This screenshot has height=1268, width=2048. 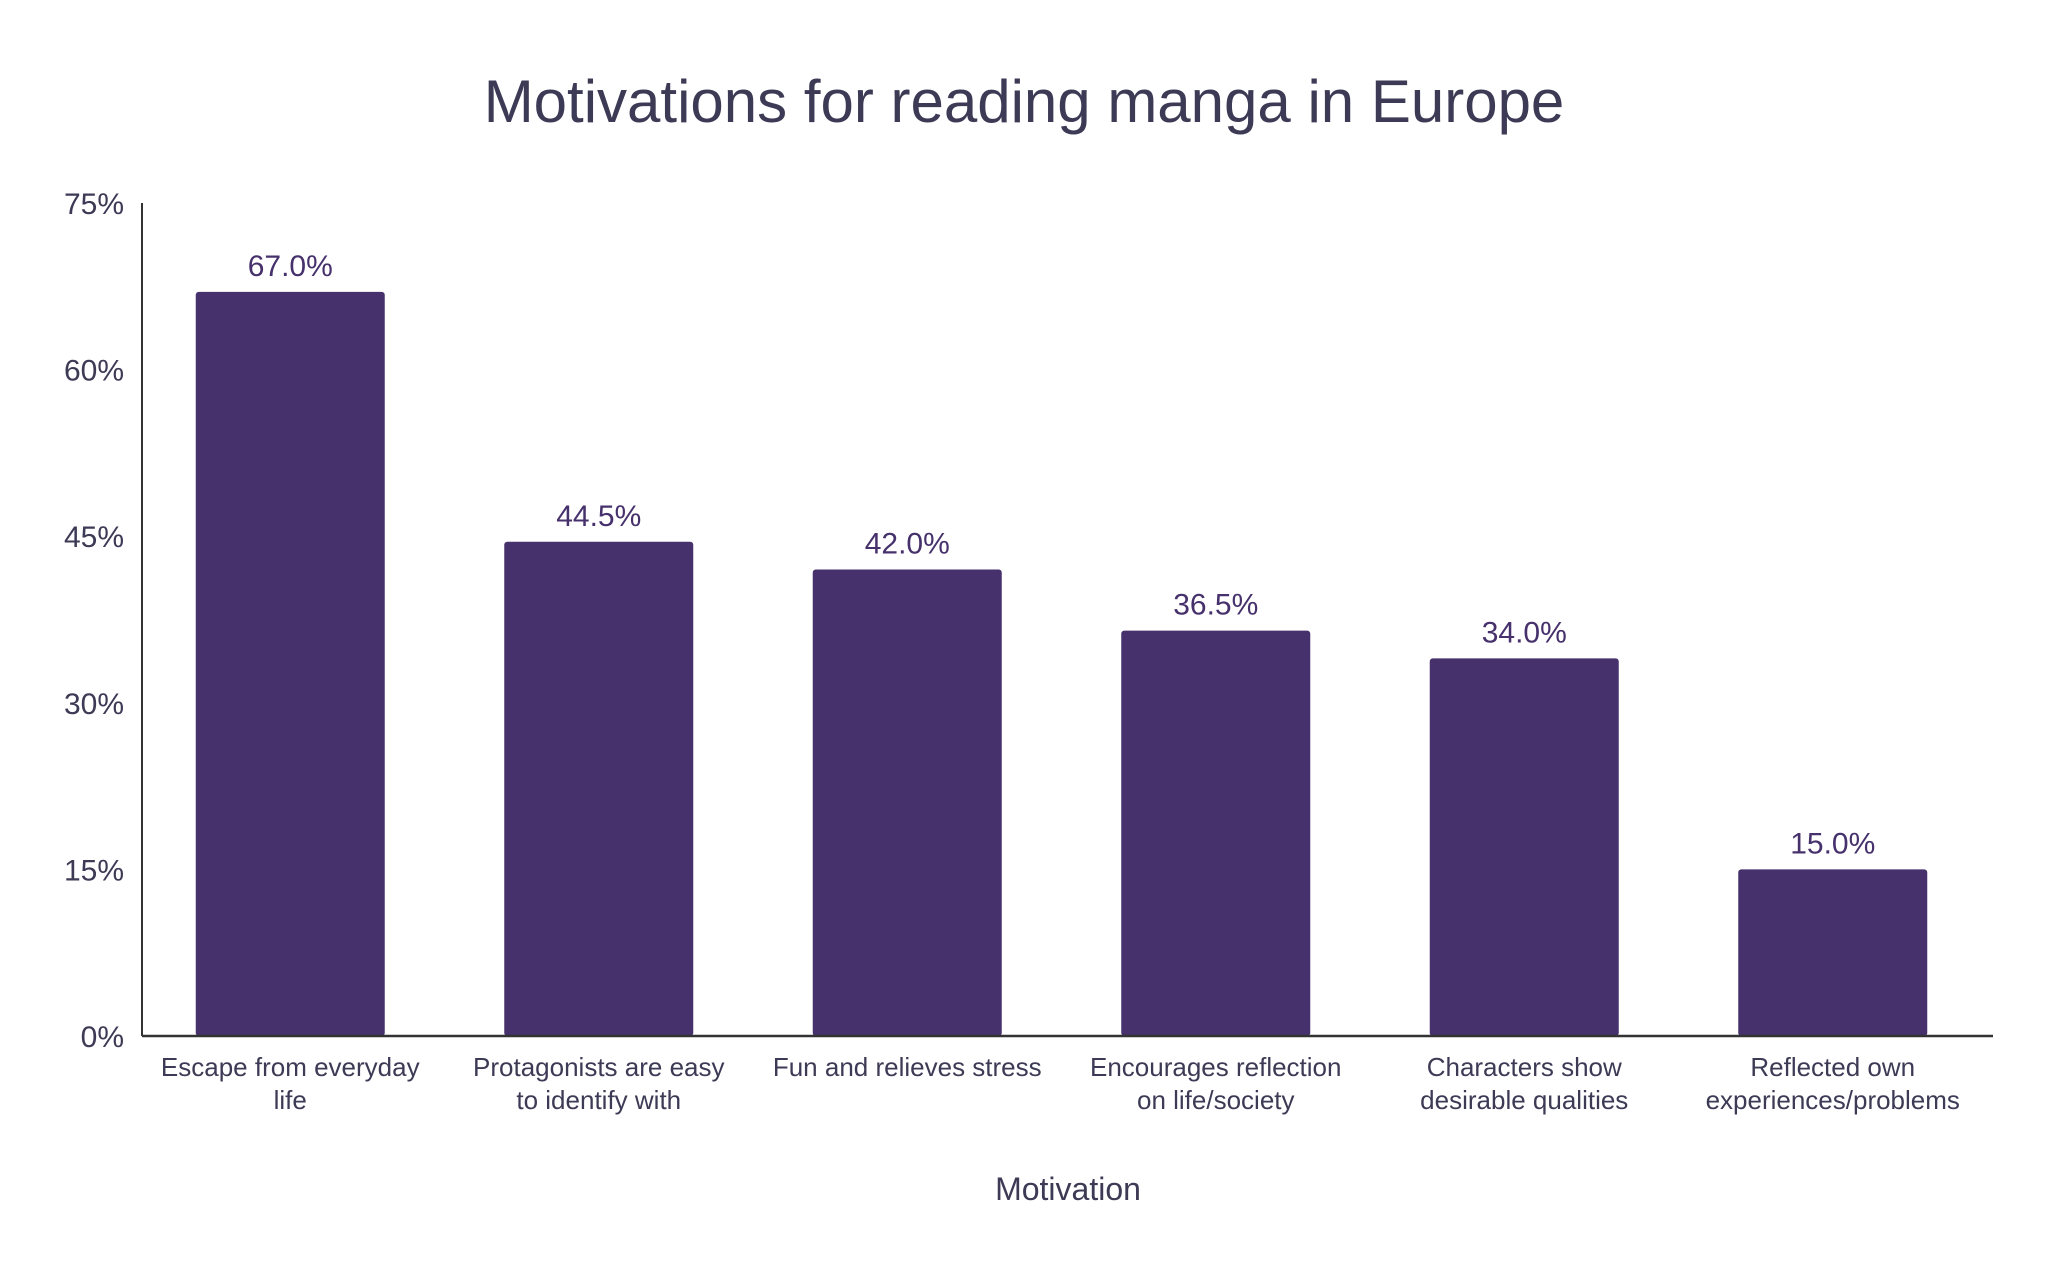 What do you see at coordinates (1832, 843) in the screenshot?
I see `data-label: 15.0%` at bounding box center [1832, 843].